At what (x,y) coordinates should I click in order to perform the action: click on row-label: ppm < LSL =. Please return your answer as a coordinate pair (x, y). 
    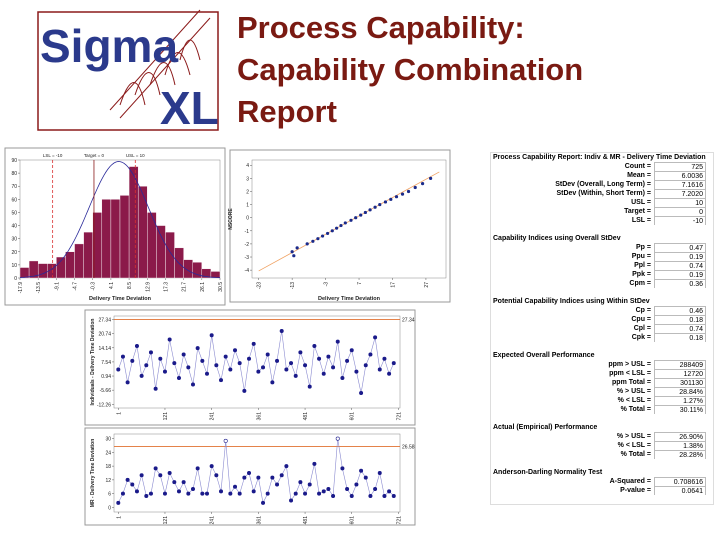
    Looking at the image, I should click on (630, 373).